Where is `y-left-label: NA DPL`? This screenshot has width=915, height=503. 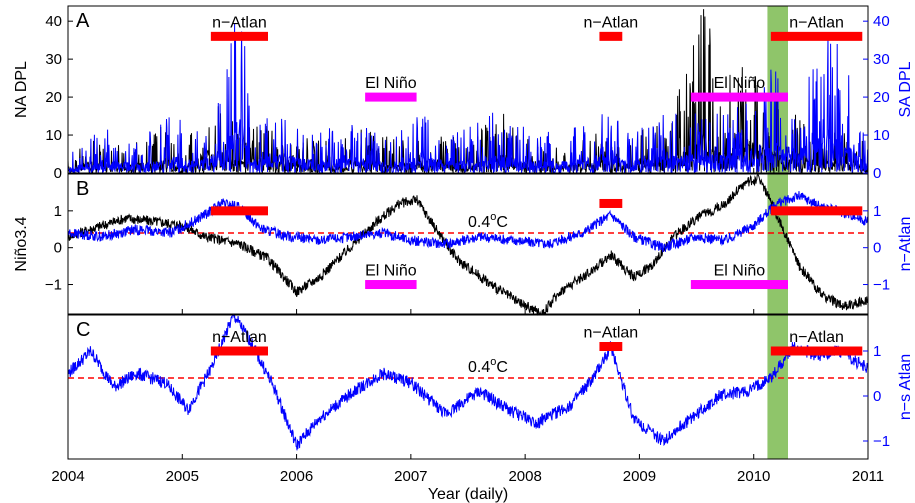 y-left-label: NA DPL is located at coordinates (21, 89).